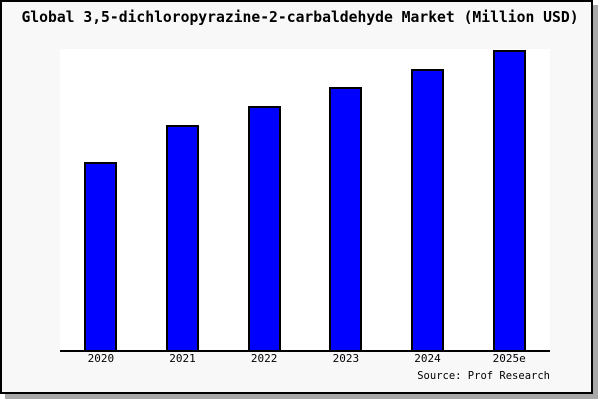 Image resolution: width=600 pixels, height=400 pixels. What do you see at coordinates (427, 358) in the screenshot?
I see `x-tick-label-2024: 2024` at bounding box center [427, 358].